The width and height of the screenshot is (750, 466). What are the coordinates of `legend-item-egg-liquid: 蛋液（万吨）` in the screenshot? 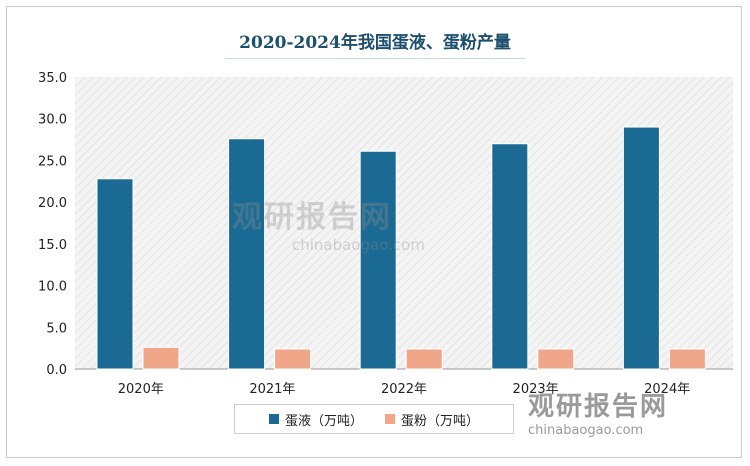 It's located at (315, 419).